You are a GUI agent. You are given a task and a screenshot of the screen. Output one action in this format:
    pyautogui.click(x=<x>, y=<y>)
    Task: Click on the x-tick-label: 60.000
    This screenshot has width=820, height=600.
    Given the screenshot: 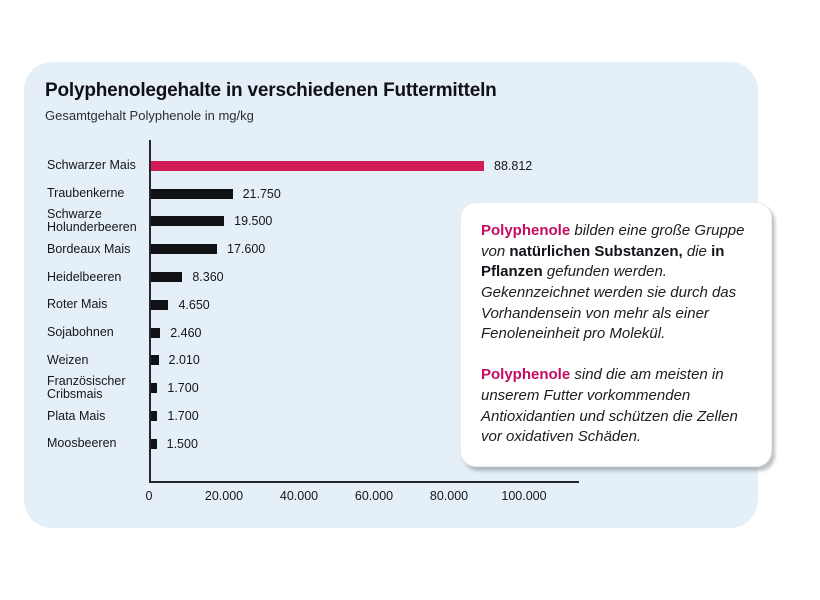 What is the action you would take?
    pyautogui.click(x=374, y=496)
    